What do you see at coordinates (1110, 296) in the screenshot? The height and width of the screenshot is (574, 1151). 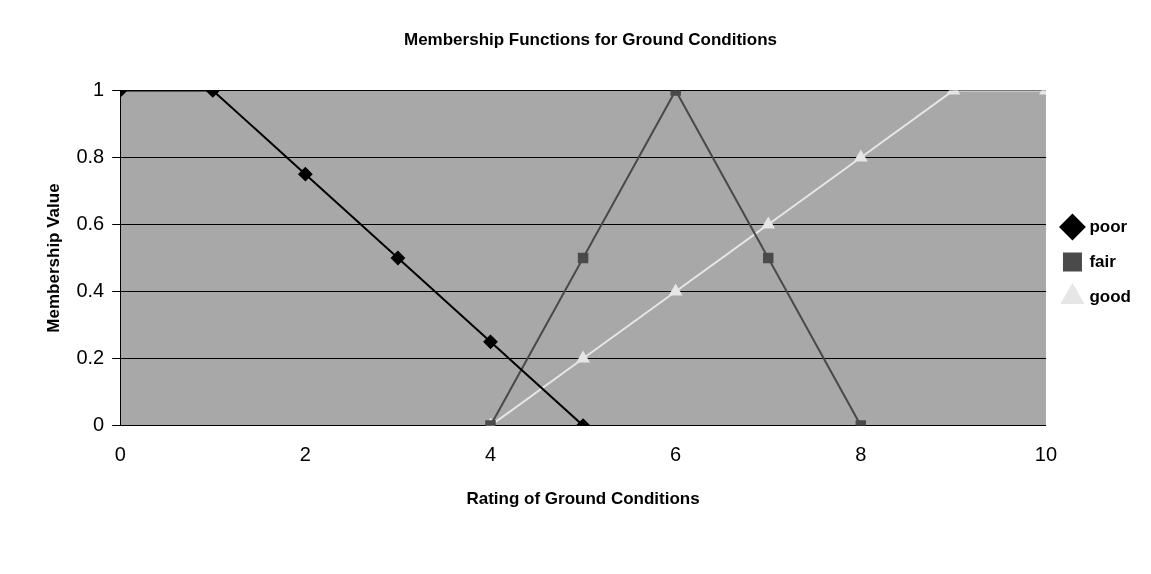 I see `legend-label: good` at bounding box center [1110, 296].